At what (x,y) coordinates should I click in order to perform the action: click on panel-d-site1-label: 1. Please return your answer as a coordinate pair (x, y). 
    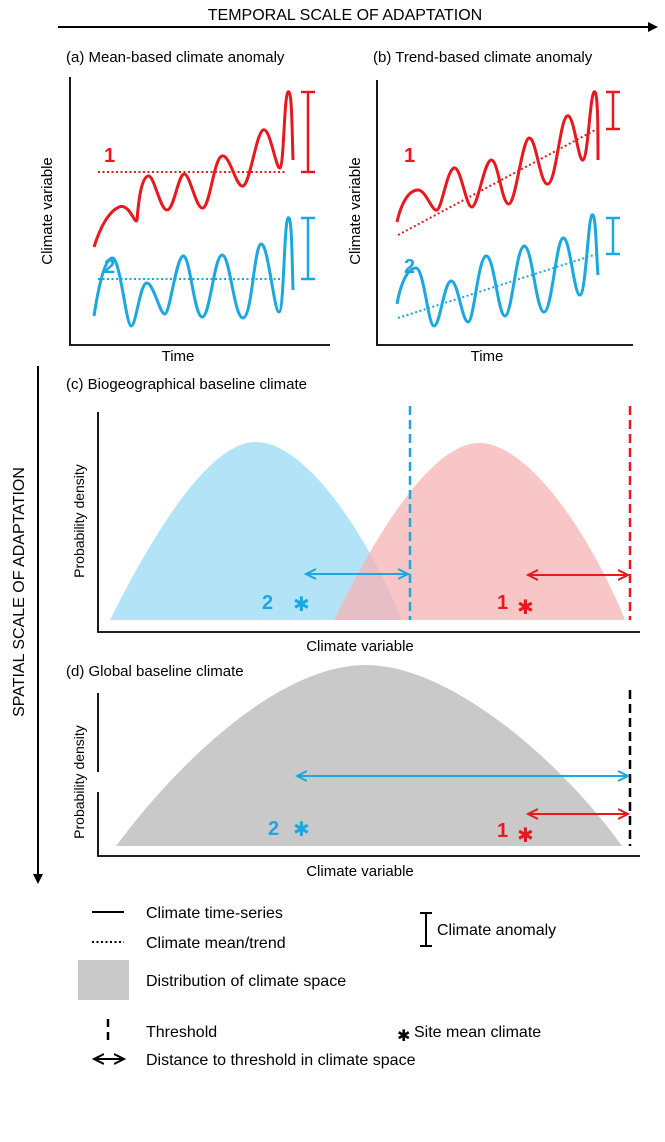
    Looking at the image, I should click on (502, 831).